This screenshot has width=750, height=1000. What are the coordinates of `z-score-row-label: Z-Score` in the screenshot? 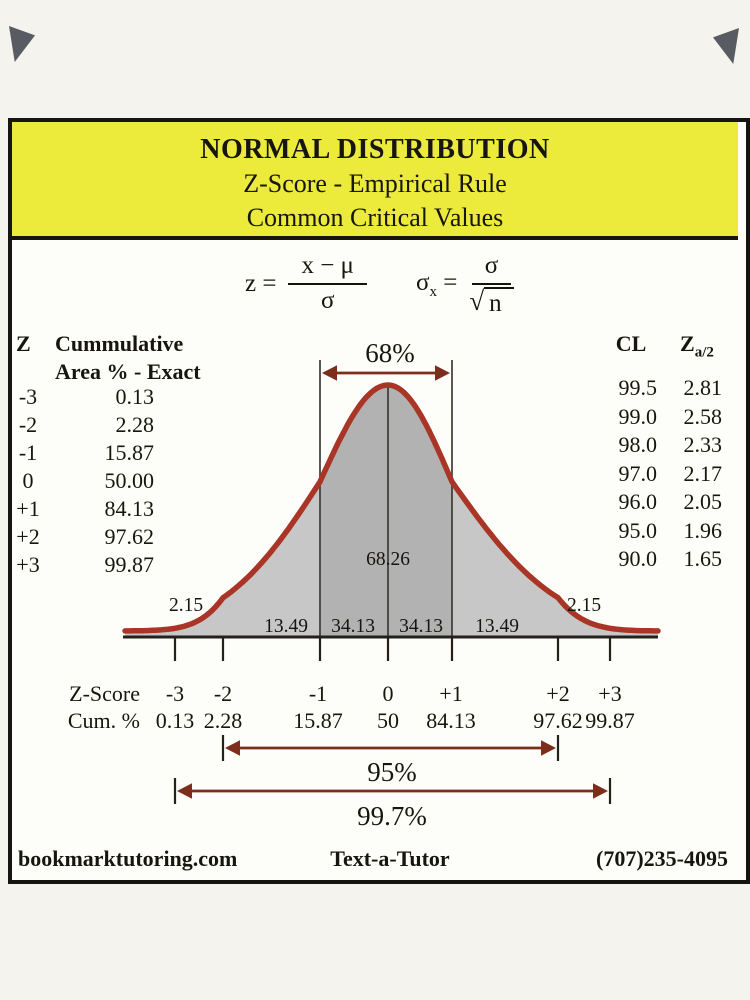 It's located at (104, 693).